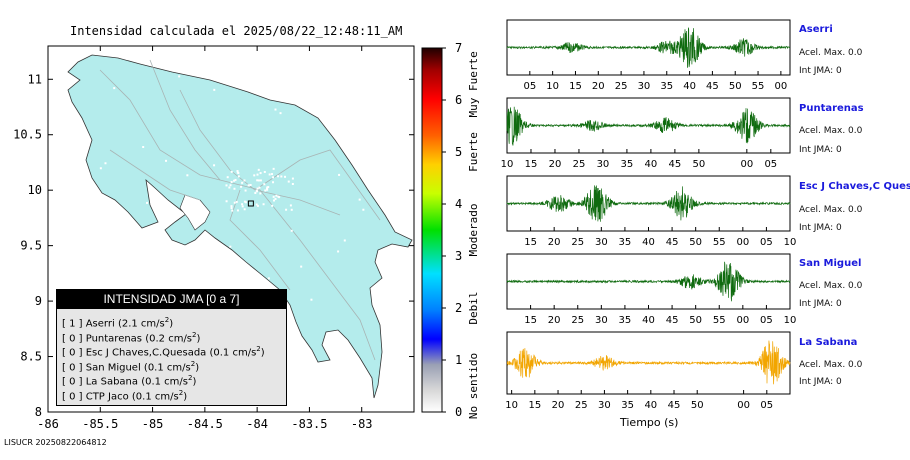 The height and width of the screenshot is (460, 910). What do you see at coordinates (432, 230) in the screenshot?
I see `colorbar` at bounding box center [432, 230].